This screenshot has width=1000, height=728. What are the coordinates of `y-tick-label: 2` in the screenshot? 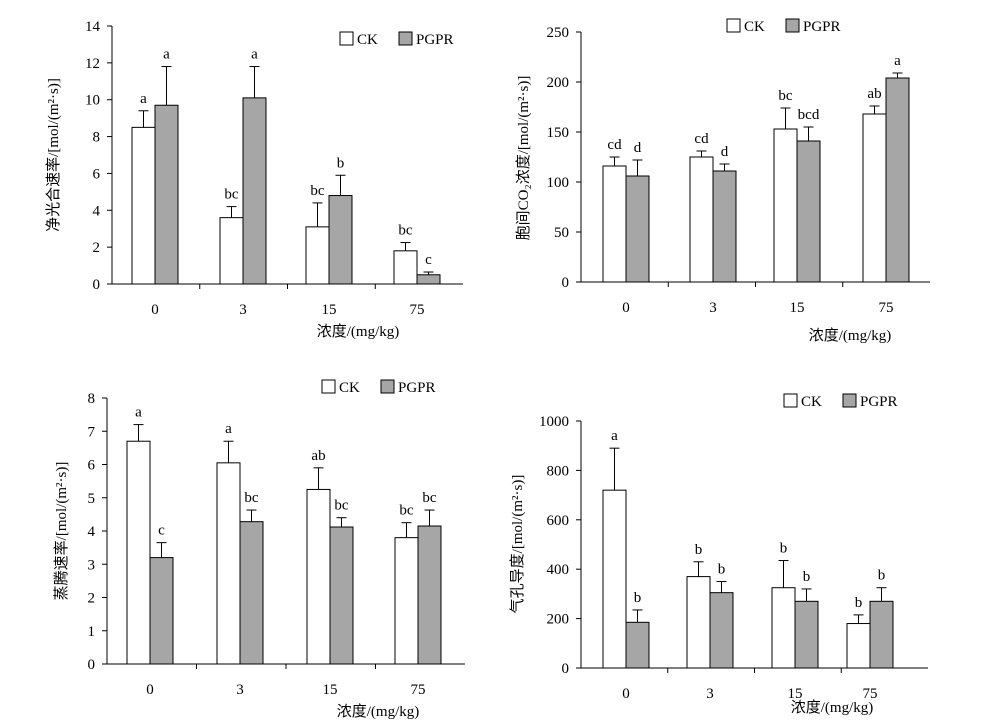 It's located at (92, 599).